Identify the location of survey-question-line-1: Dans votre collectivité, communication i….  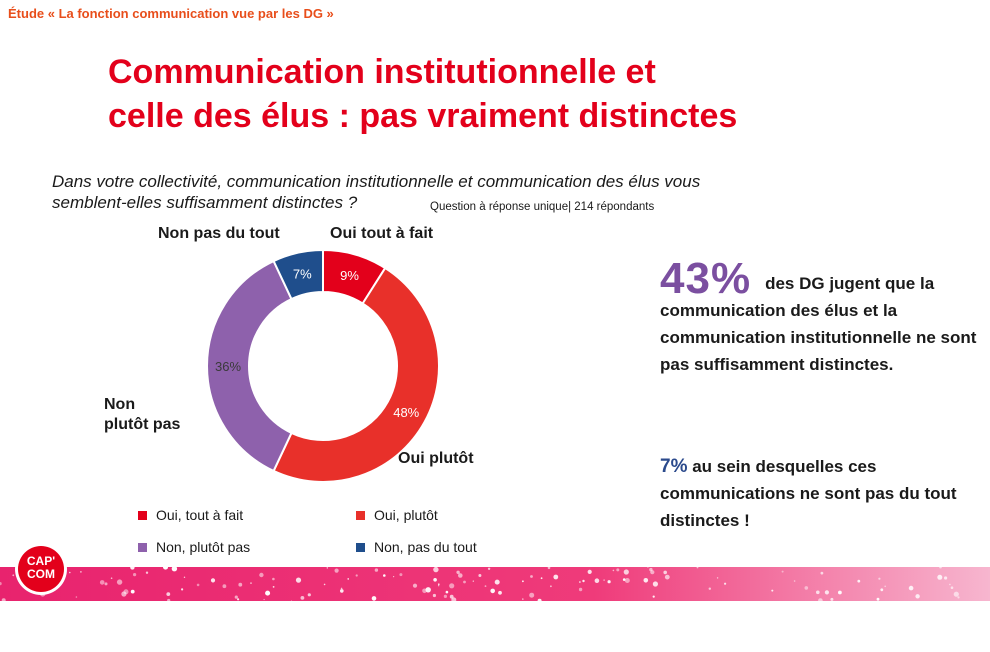
(376, 181).